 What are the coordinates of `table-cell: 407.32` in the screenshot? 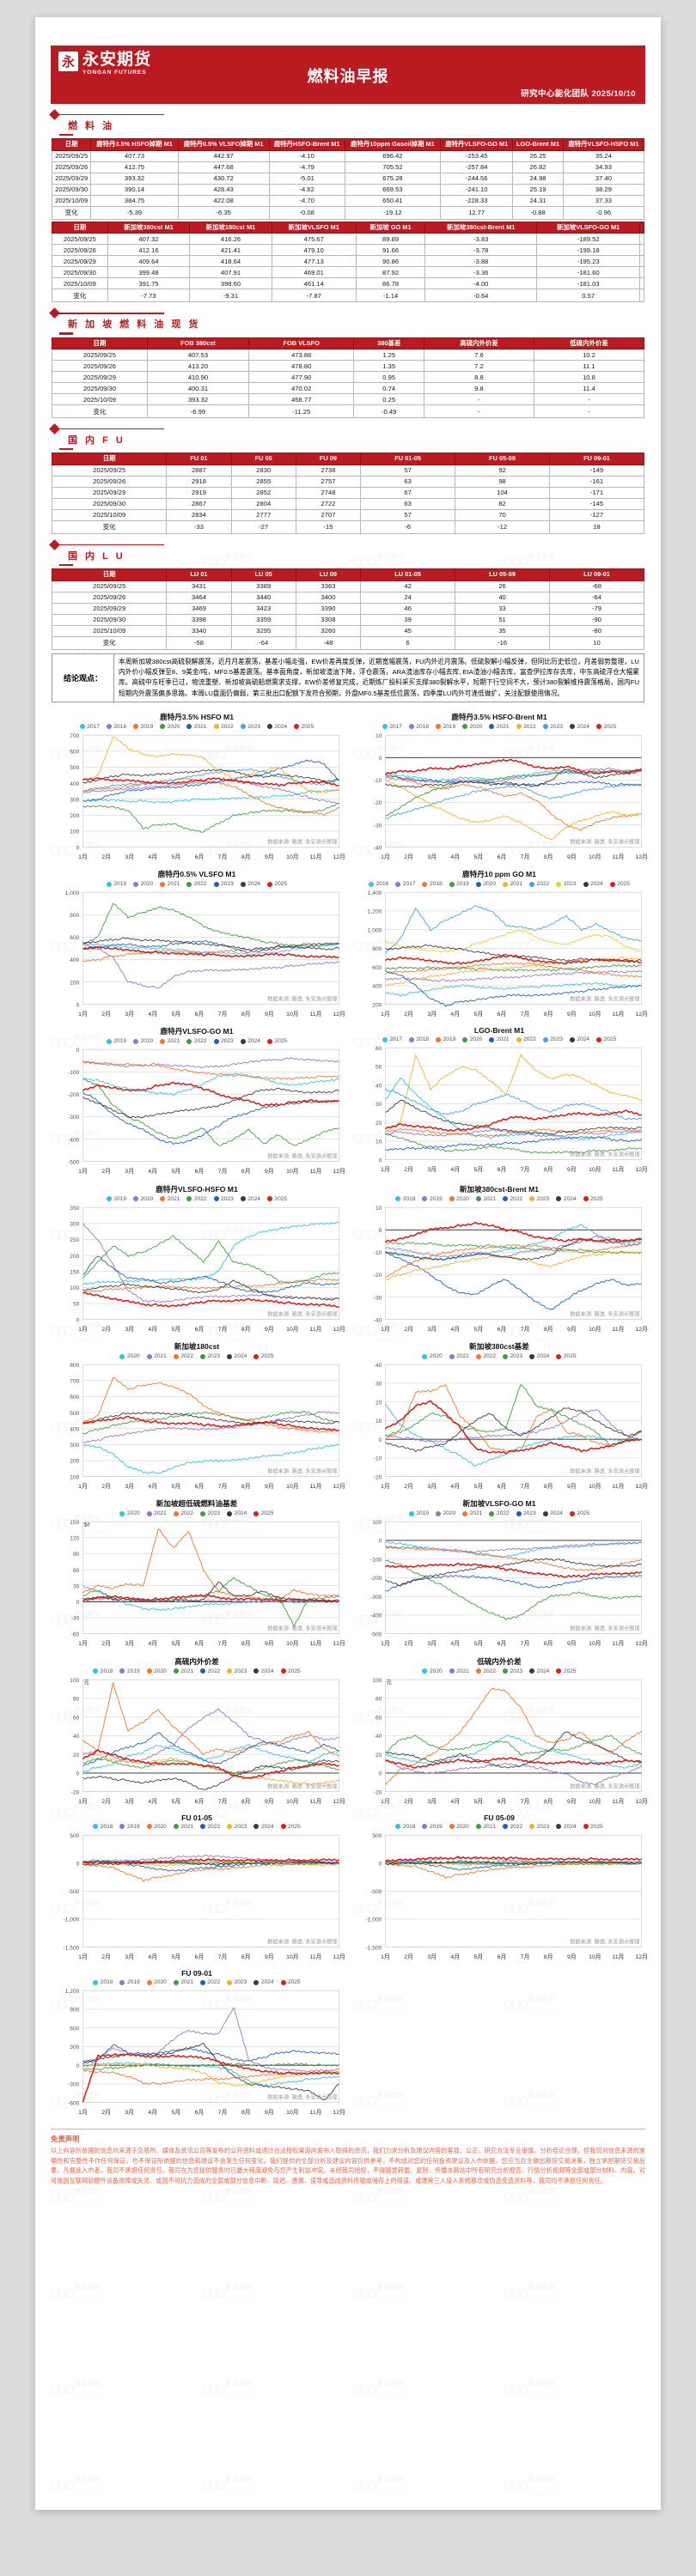 It's located at (149, 240).